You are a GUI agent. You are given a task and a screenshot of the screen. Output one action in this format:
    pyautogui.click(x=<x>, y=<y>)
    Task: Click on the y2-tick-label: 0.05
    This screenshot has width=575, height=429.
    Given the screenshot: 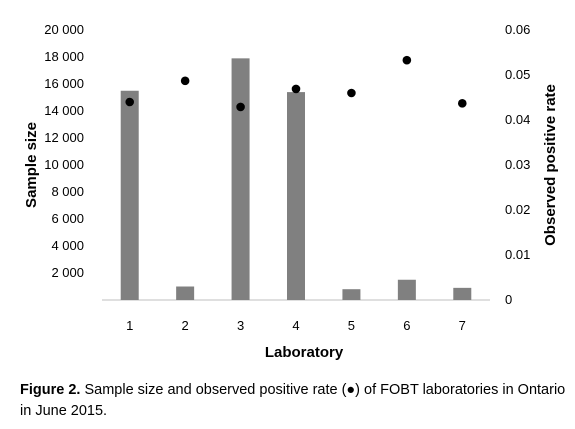 What is the action you would take?
    pyautogui.click(x=517, y=74)
    